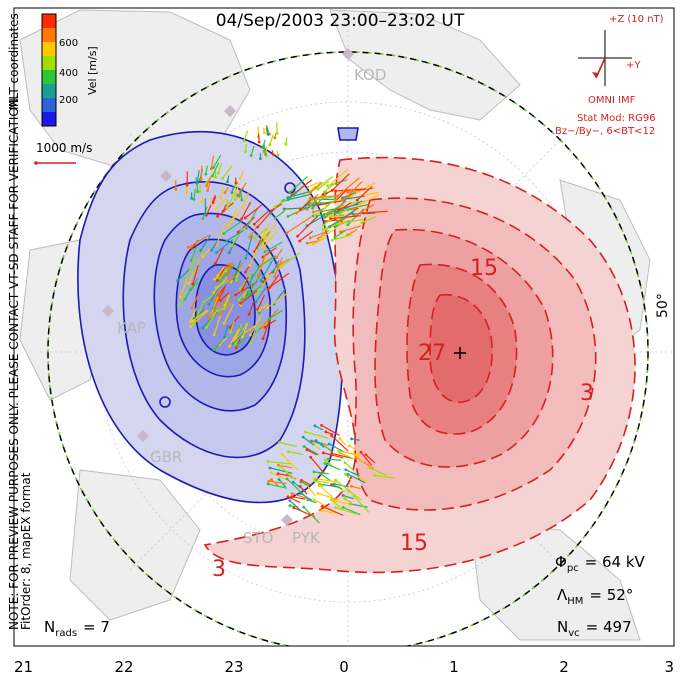 Image resolution: width=680 pixels, height=674 pixels. Describe the element at coordinates (14, 61) in the screenshot. I see `mlt-coordinates-label: MLT coordinates` at that location.